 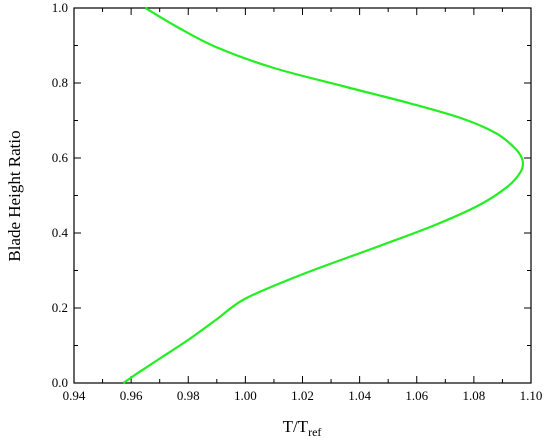 I want to click on y-tick-label: 0.8, so click(x=60, y=82).